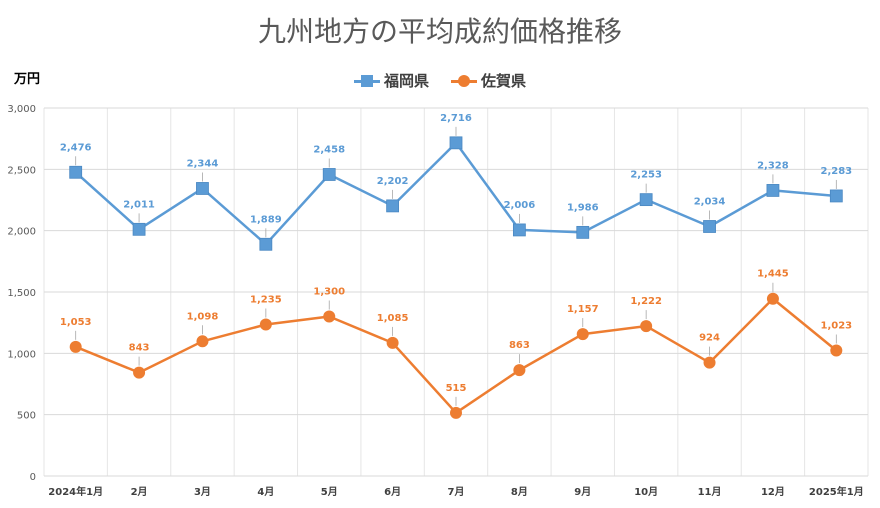 The image size is (880, 508). I want to click on y-tick-label: 1,000, so click(21, 354).